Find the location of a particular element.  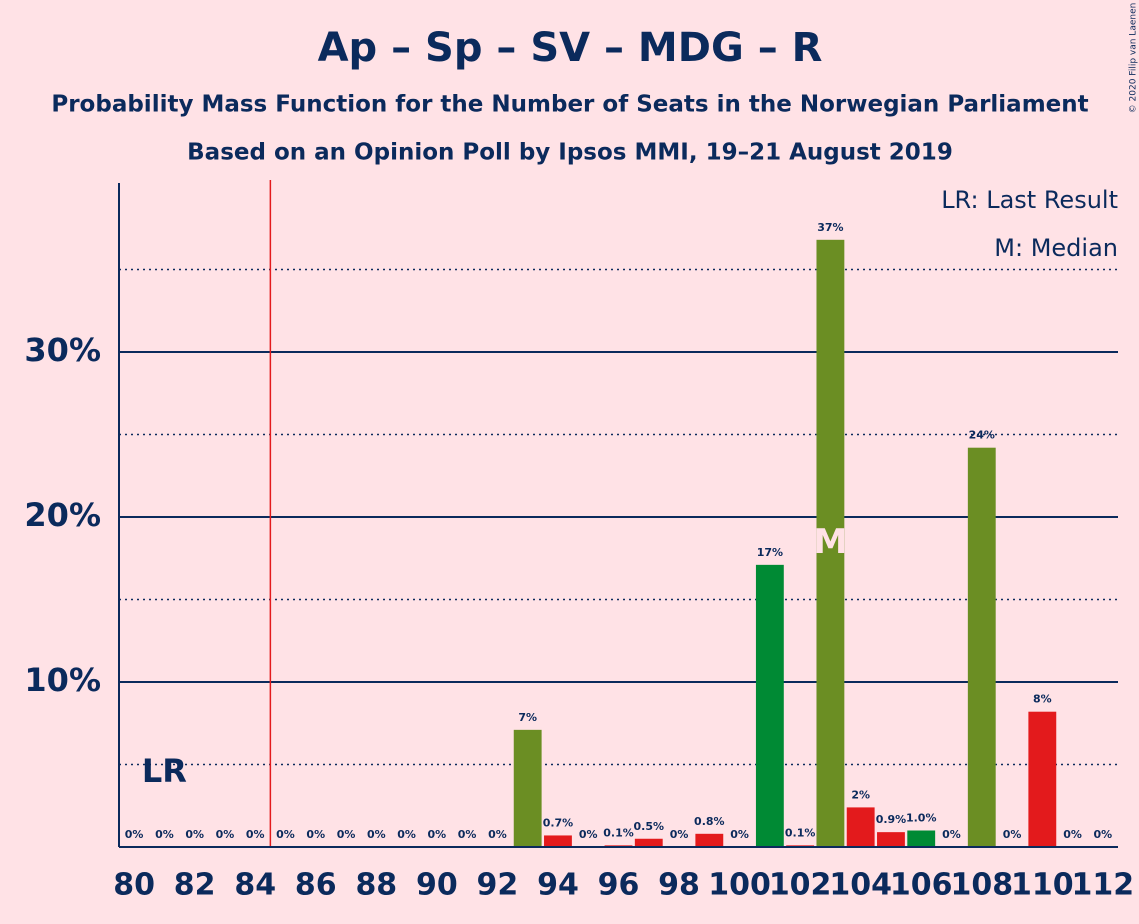

value-label: 0.7% is located at coordinates (558, 822).